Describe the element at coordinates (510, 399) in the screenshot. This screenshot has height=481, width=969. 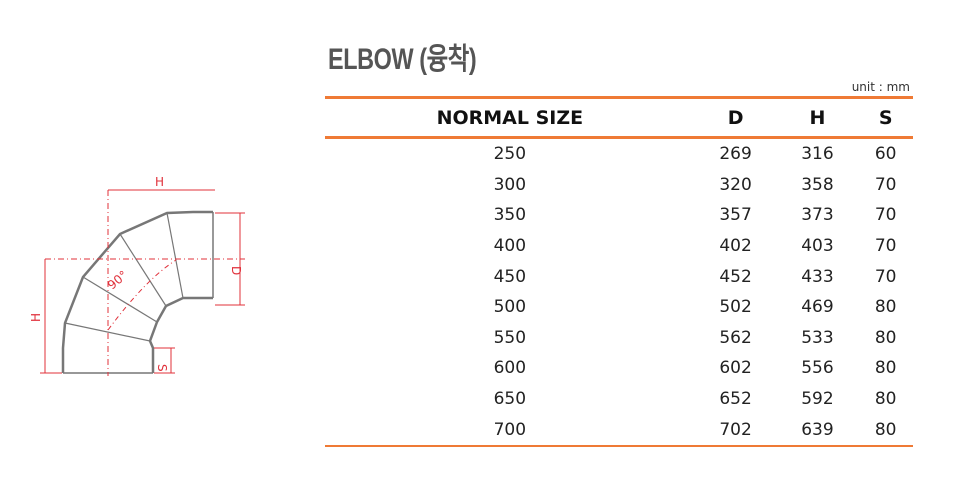
I see `table-cell-normal-size: 650` at that location.